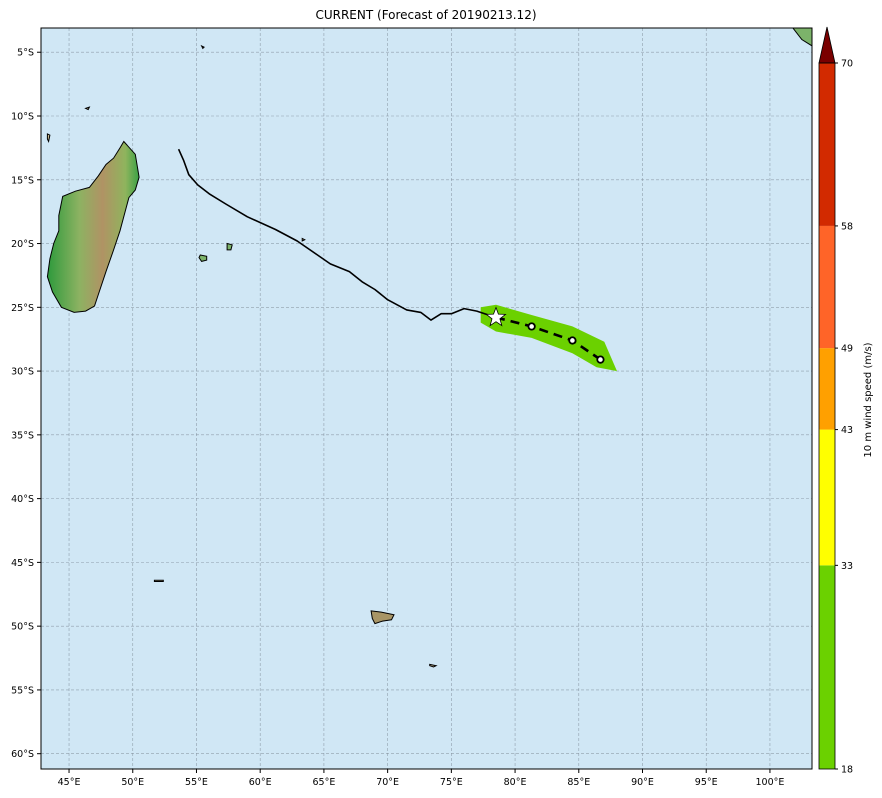 The image size is (882, 798). What do you see at coordinates (158, 580) in the screenshot?
I see `crozet-landmass` at bounding box center [158, 580].